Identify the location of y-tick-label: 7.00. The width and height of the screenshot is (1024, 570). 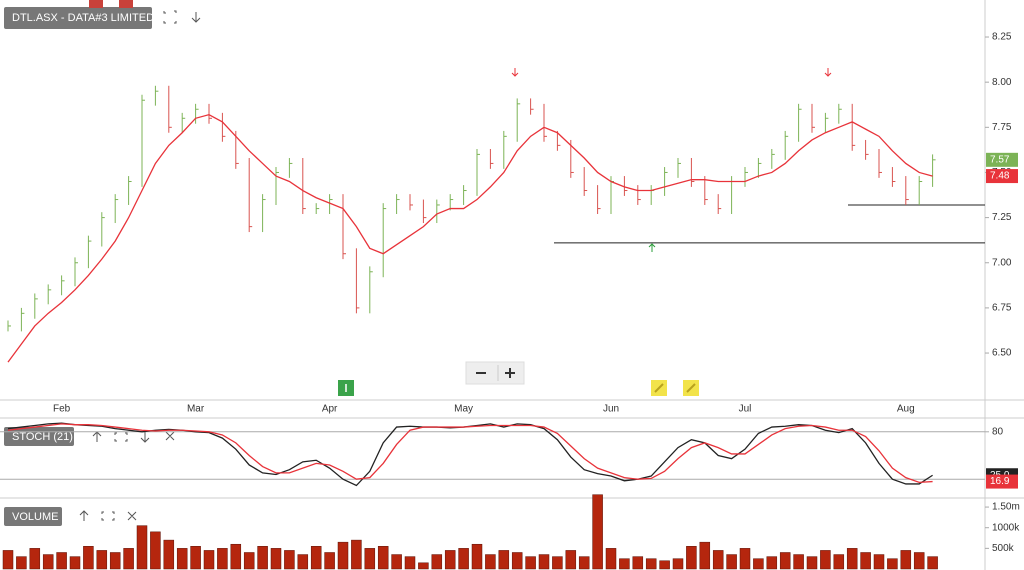
(1002, 262).